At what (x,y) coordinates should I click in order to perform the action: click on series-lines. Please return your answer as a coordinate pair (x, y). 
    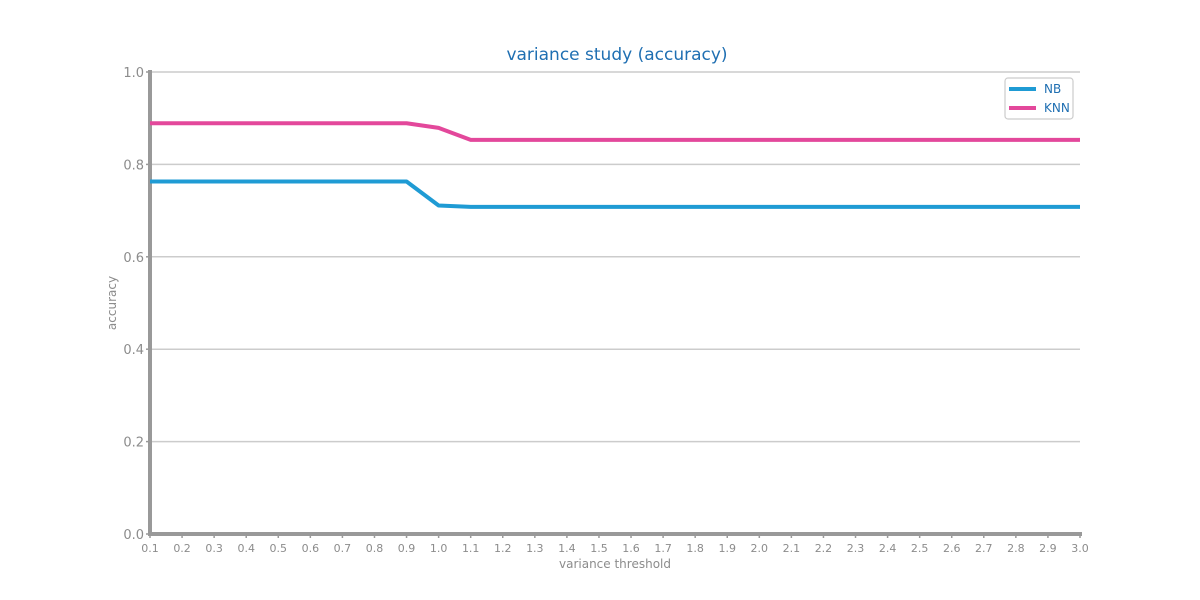
    Looking at the image, I should click on (615, 165).